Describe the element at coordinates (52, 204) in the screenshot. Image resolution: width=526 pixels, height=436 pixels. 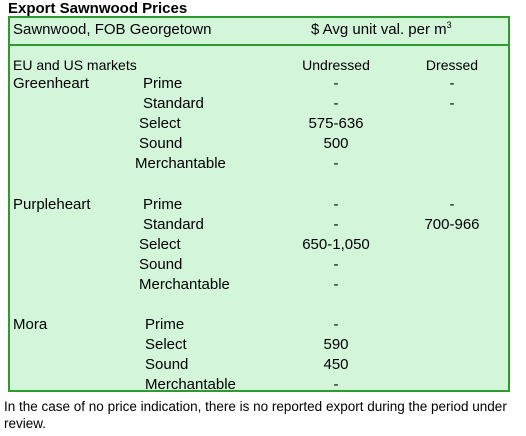
I see `species-purpleheart: Purpleheart` at that location.